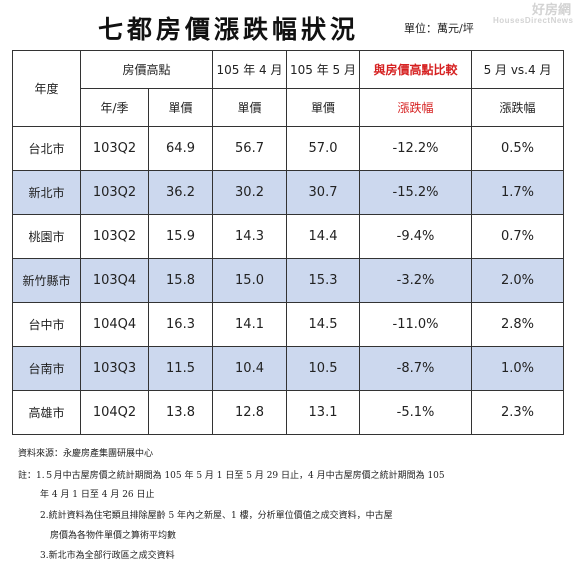  What do you see at coordinates (180, 236) in the screenshot?
I see `peak-price-cell: 15.9` at bounding box center [180, 236].